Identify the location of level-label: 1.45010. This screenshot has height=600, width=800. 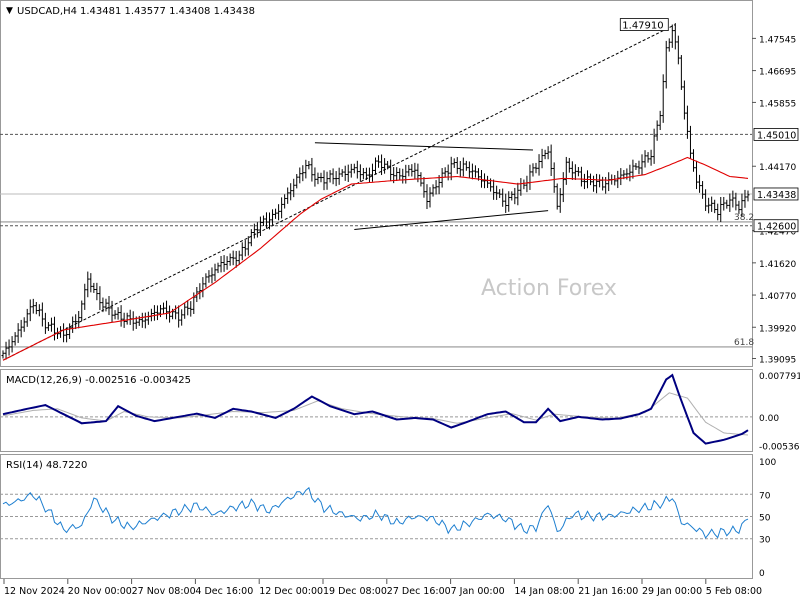
(776, 135).